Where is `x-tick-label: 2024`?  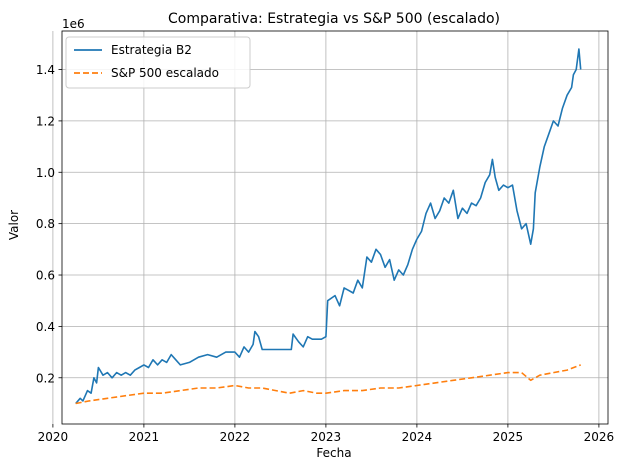 x-tick-label: 2024 is located at coordinates (417, 437).